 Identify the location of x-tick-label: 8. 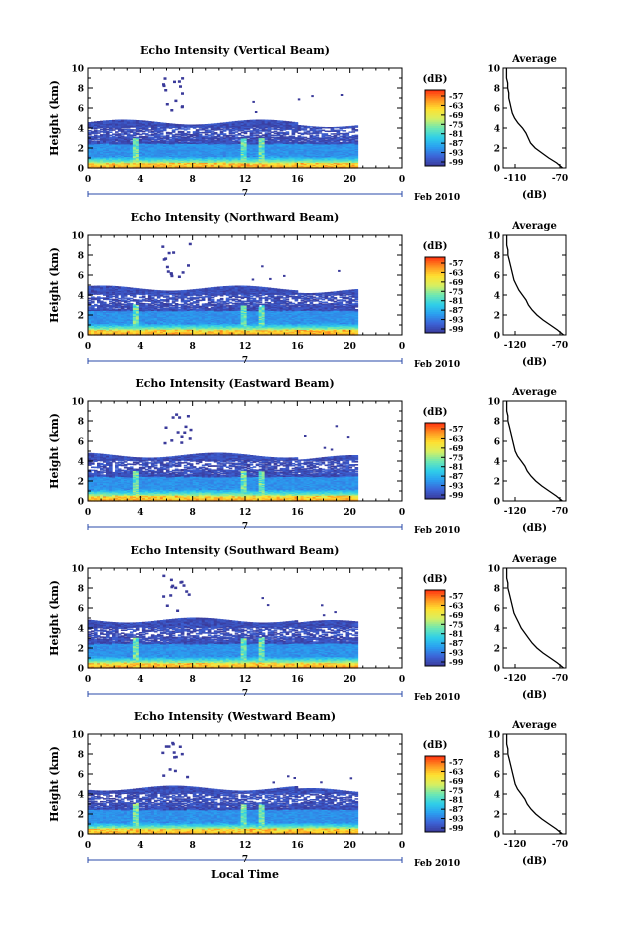
(193, 180).